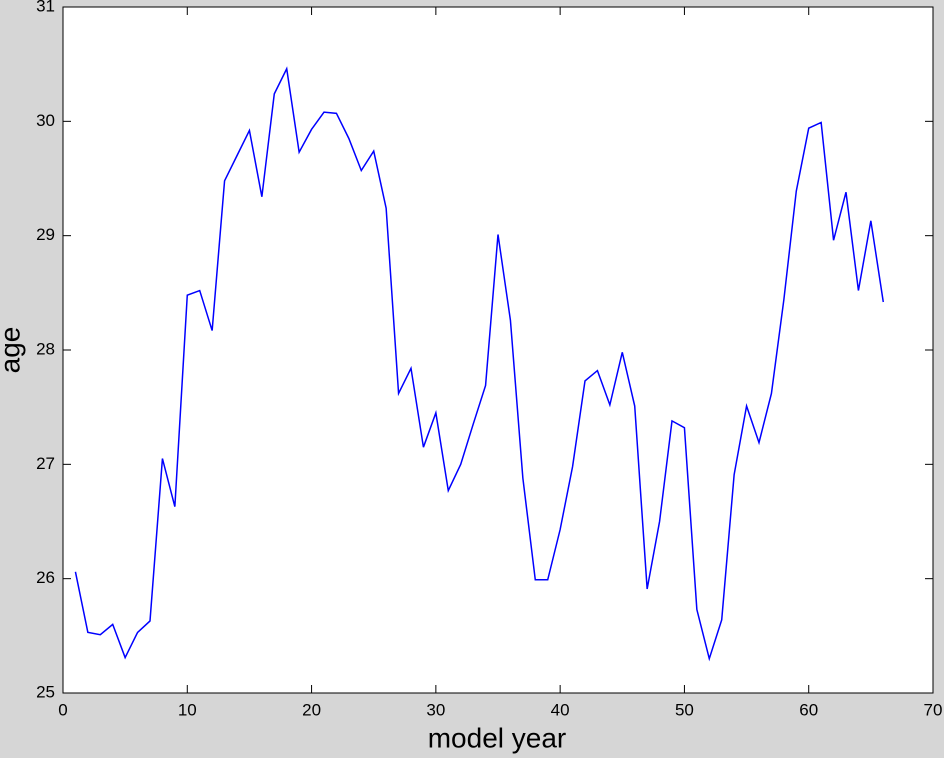 Image resolution: width=944 pixels, height=758 pixels. Describe the element at coordinates (62, 709) in the screenshot. I see `x-tick-label: 0` at that location.